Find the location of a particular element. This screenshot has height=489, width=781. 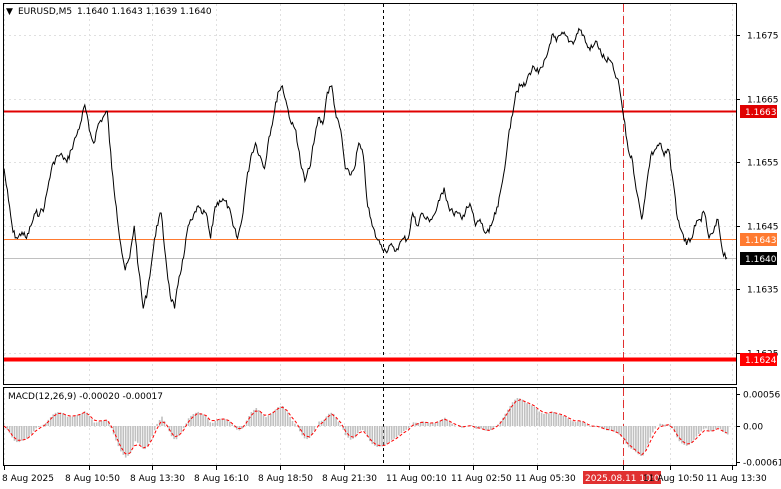

menu-arrow-icon: ▼ is located at coordinates (9, 12).